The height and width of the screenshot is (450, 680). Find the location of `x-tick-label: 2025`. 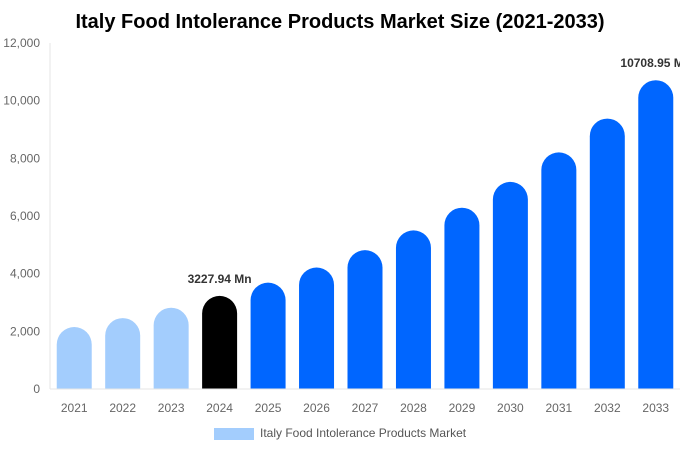

x-tick-label: 2025 is located at coordinates (268, 408).